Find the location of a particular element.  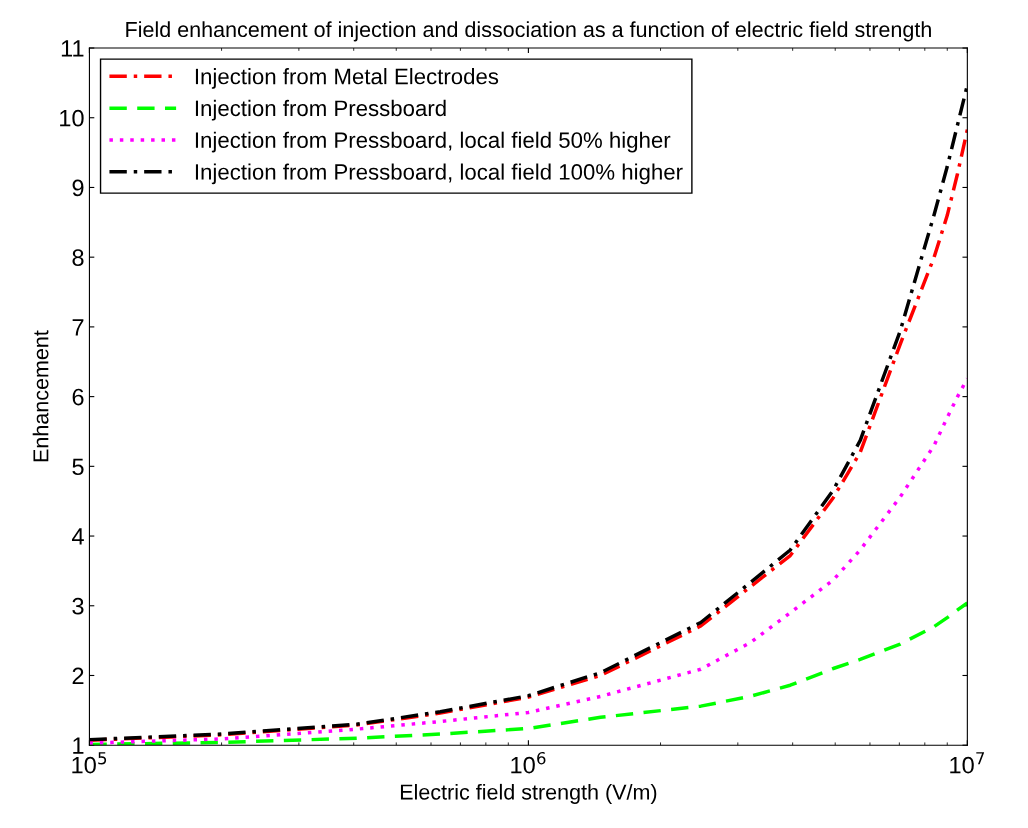

y-tick-label: 3 is located at coordinates (78, 606).